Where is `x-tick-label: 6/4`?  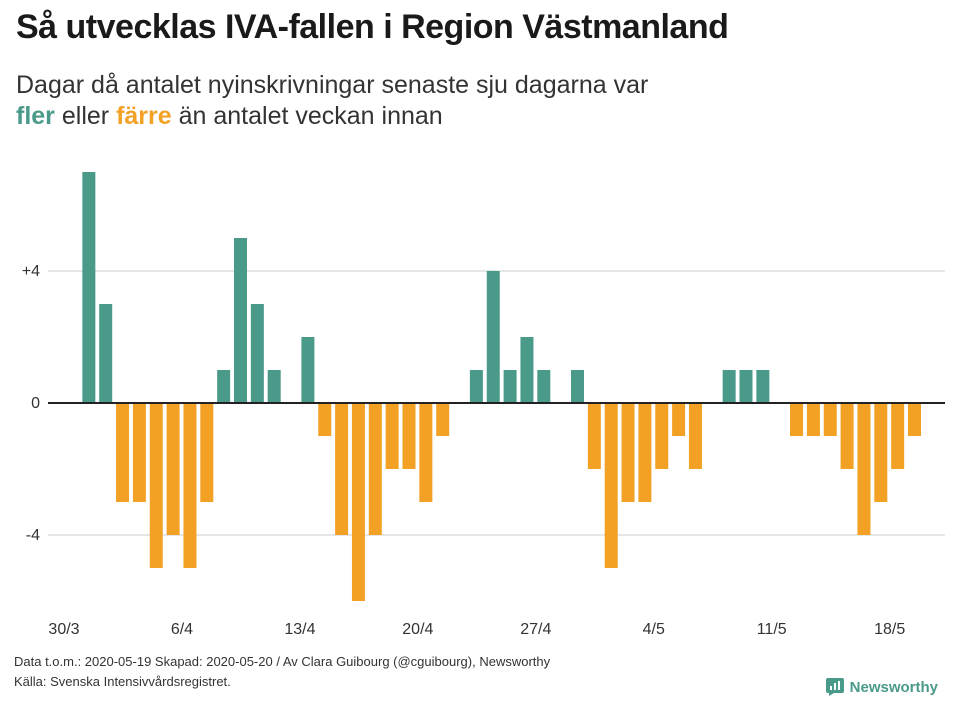
x-tick-label: 6/4 is located at coordinates (182, 629).